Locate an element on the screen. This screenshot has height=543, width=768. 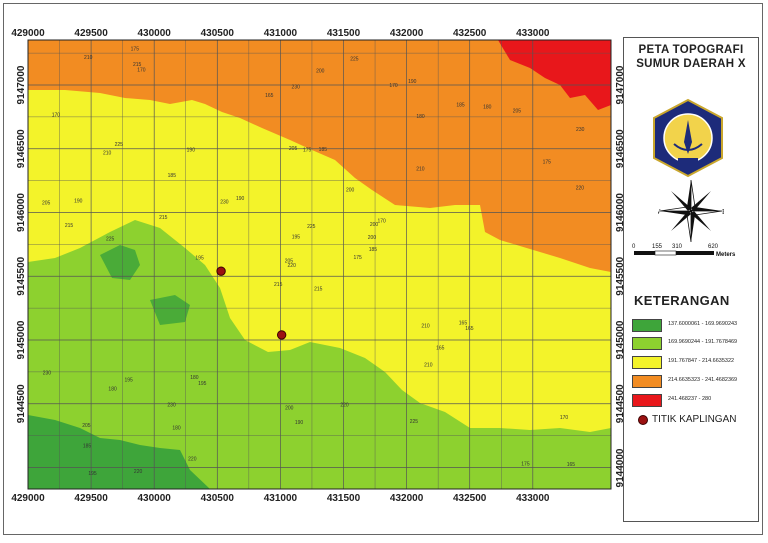
compass-west-label: W is located at coordinates (659, 212).